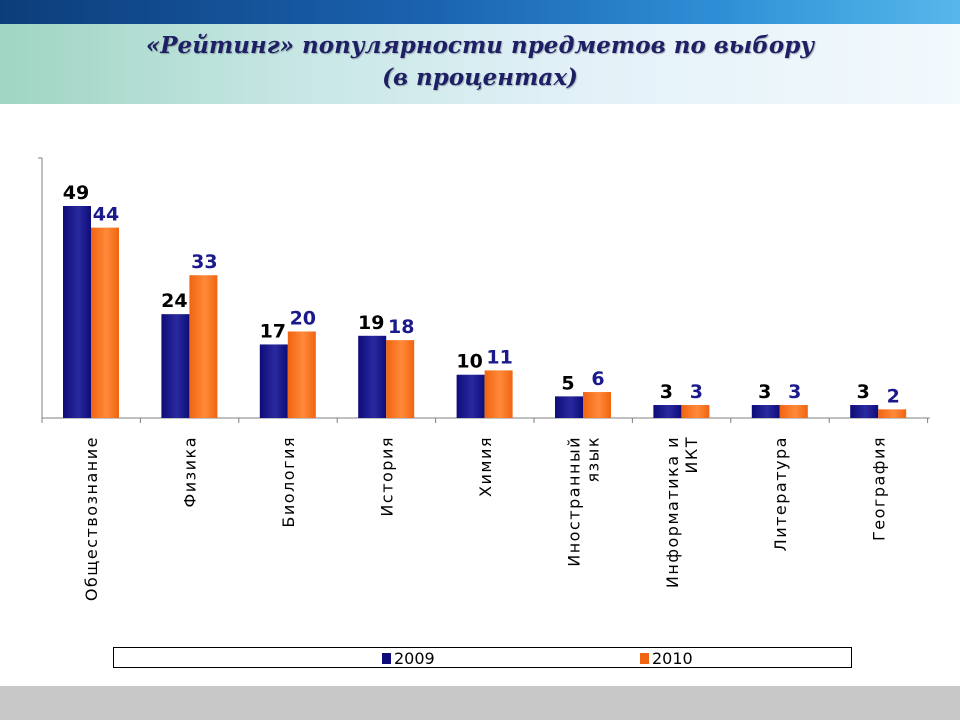 The height and width of the screenshot is (720, 960). What do you see at coordinates (691, 455) in the screenshot?
I see `category-label: ИКТ` at bounding box center [691, 455].